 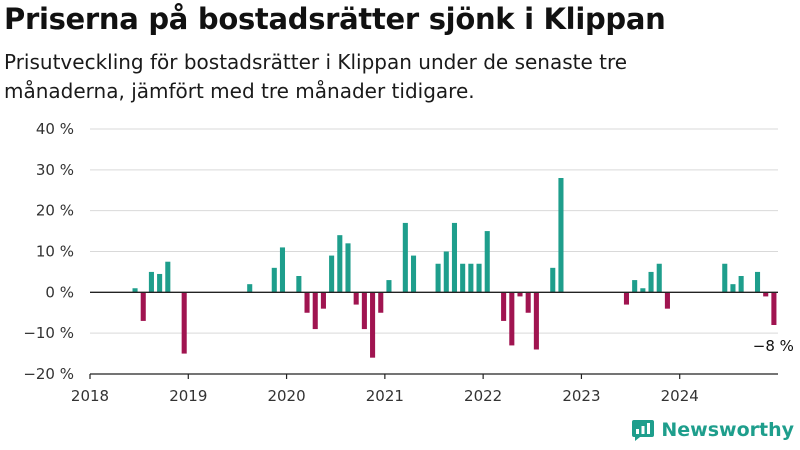 I want to click on x-tick-label: 2018, so click(x=90, y=396).